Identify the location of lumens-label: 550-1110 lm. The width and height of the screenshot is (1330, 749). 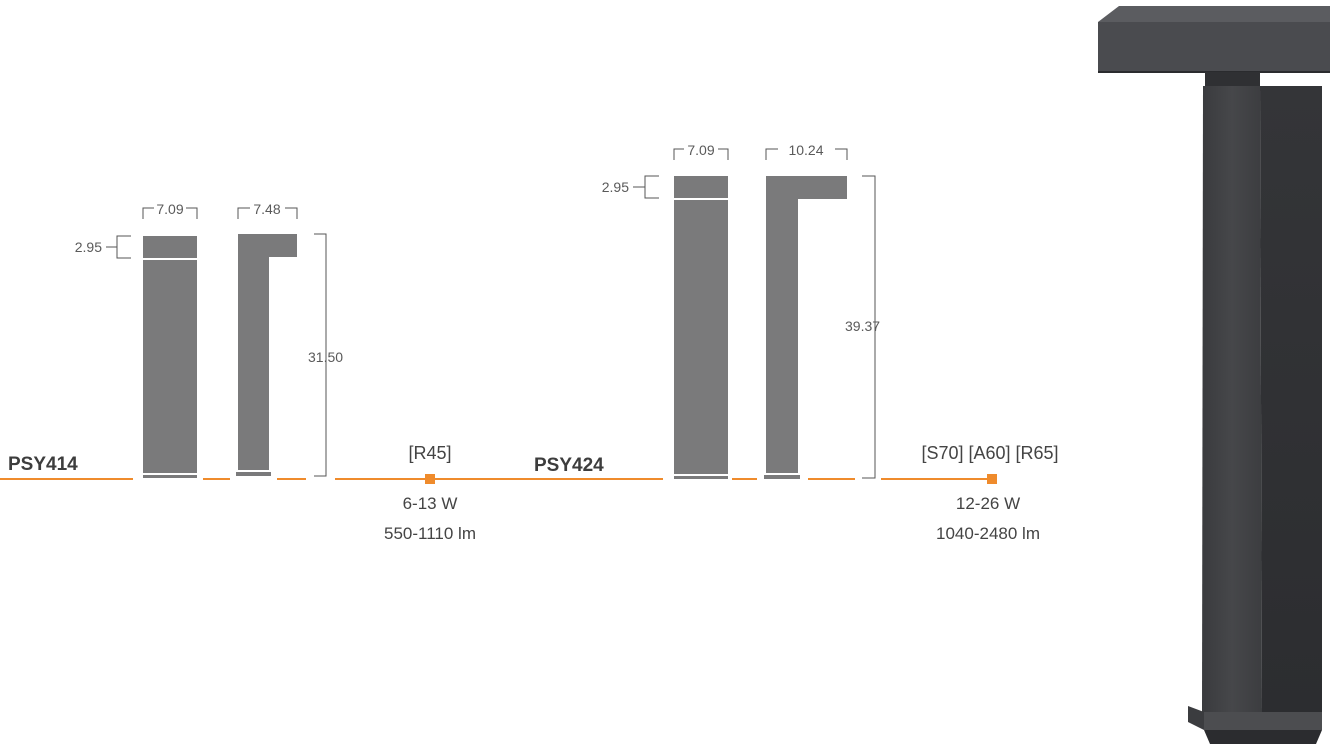
(430, 533).